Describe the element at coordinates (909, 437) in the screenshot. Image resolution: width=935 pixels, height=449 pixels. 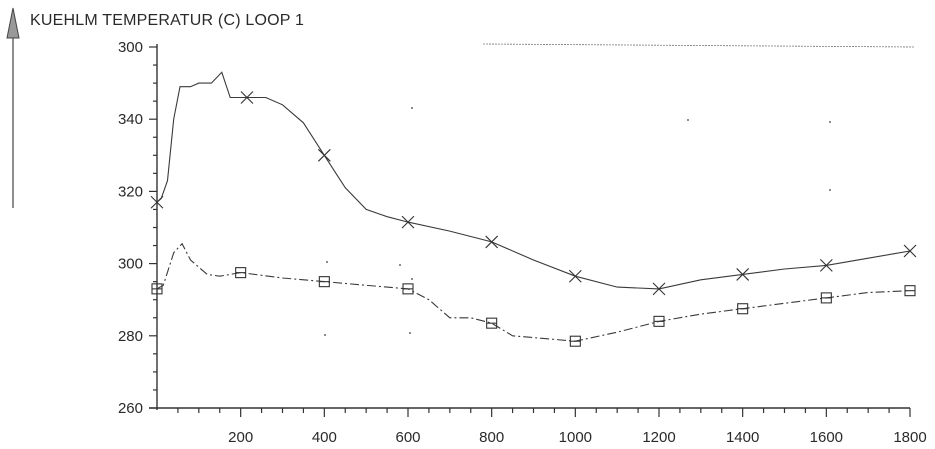
I see `x-tick-label: 1800` at that location.